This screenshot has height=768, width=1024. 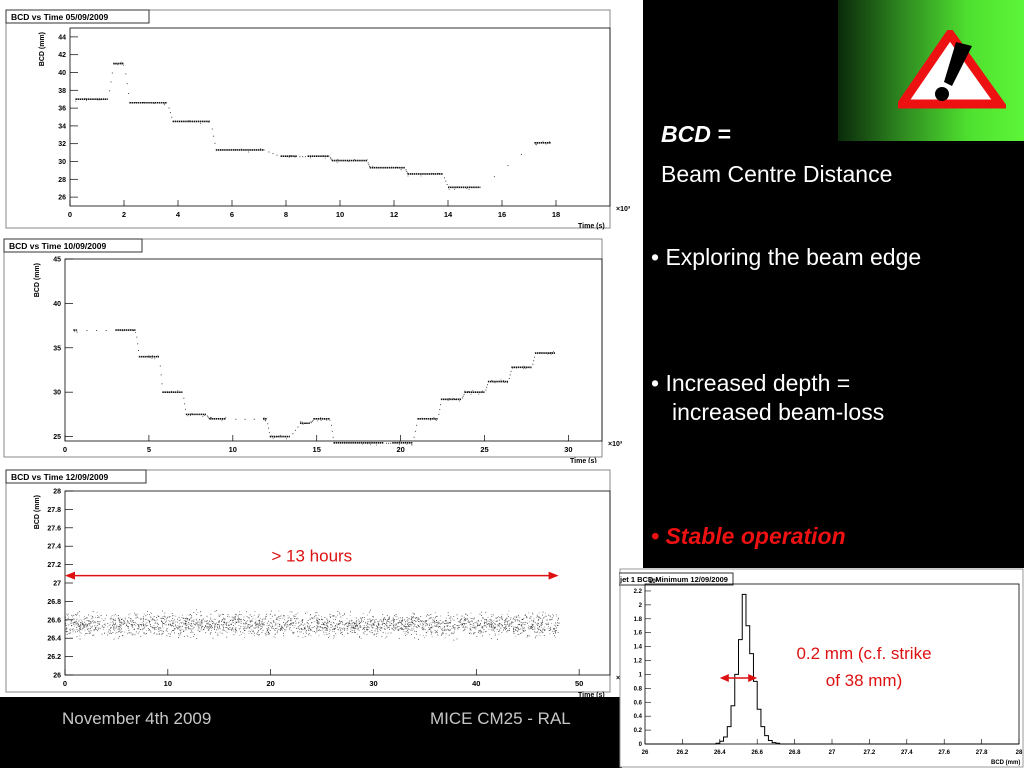 I want to click on footer-bar, so click(x=311, y=732).